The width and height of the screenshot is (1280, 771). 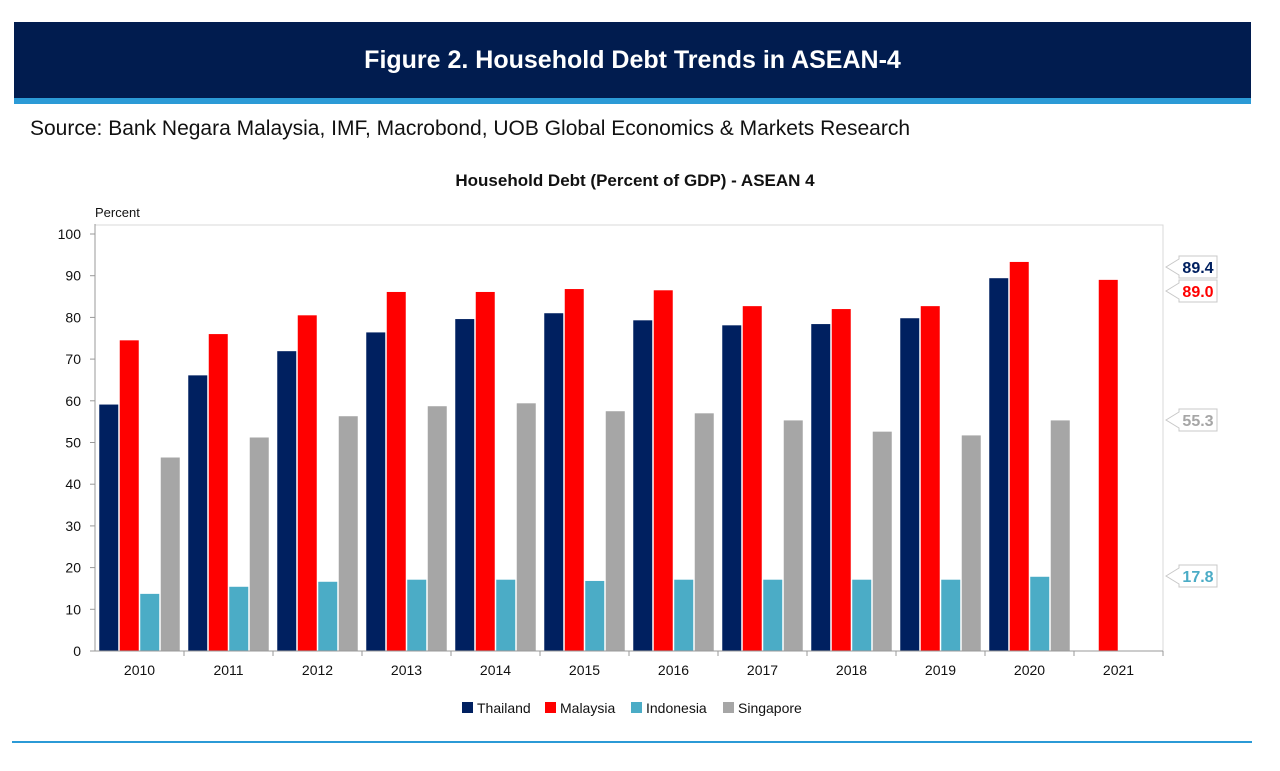 What do you see at coordinates (728, 707) in the screenshot?
I see `legend-swatch-singapore` at bounding box center [728, 707].